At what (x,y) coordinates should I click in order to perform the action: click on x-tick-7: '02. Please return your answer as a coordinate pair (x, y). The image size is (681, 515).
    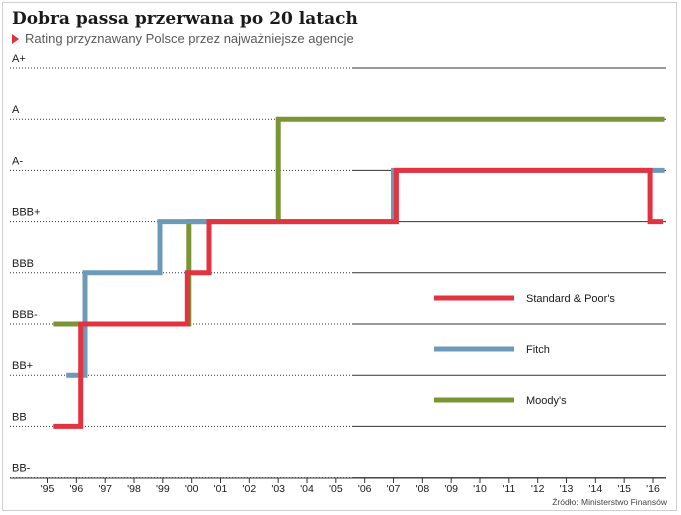
    Looking at the image, I should click on (249, 489).